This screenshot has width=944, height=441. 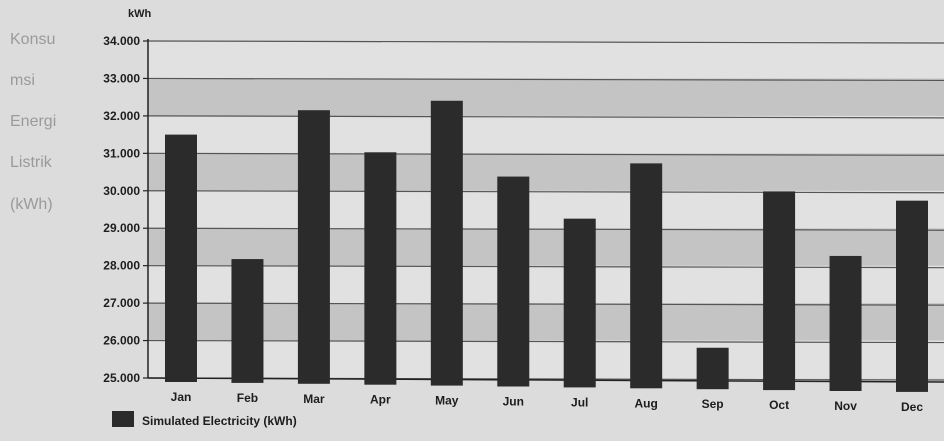 What do you see at coordinates (140, 14) in the screenshot?
I see `y-axis-unit-label: kWh` at bounding box center [140, 14].